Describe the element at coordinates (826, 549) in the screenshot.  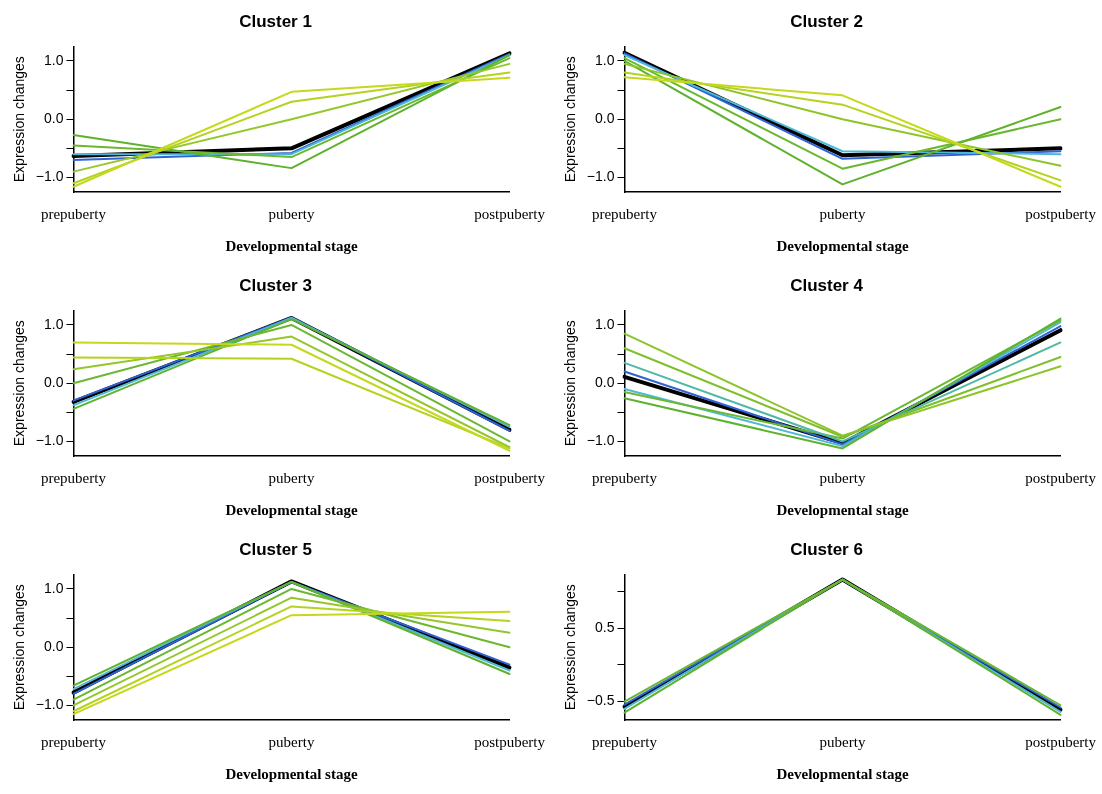
I see `chart-title: Cluster 6` at that location.